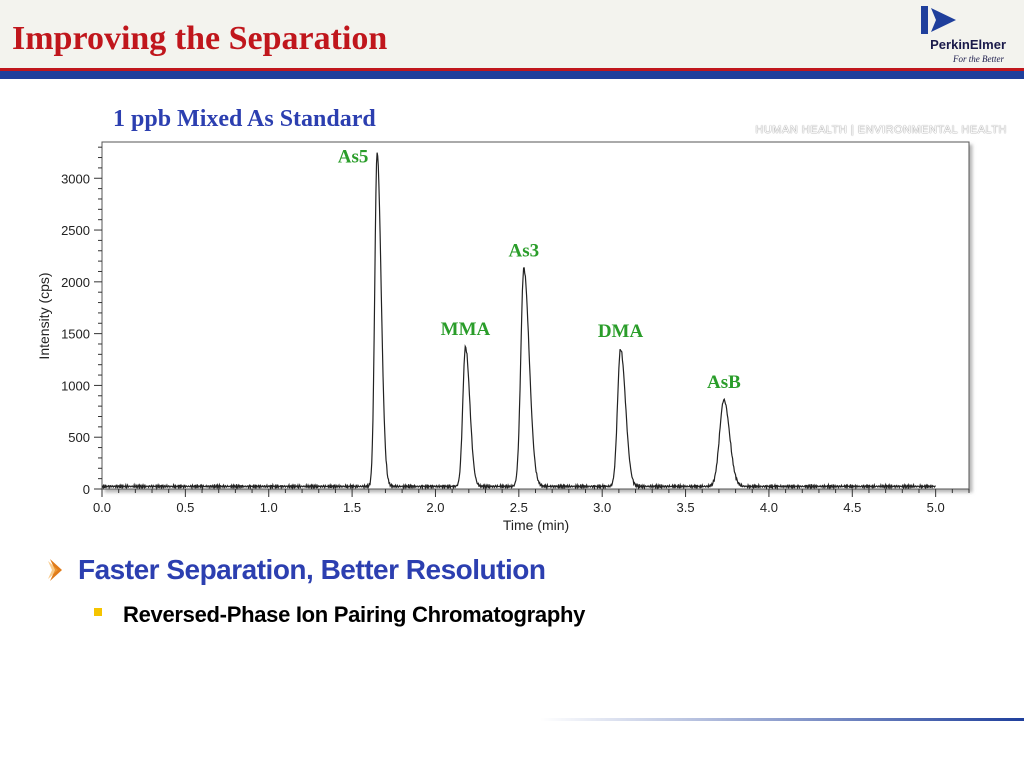 Image resolution: width=1024 pixels, height=768 pixels. Describe the element at coordinates (353, 156) in the screenshot. I see `peak-label-as5: As5` at that location.